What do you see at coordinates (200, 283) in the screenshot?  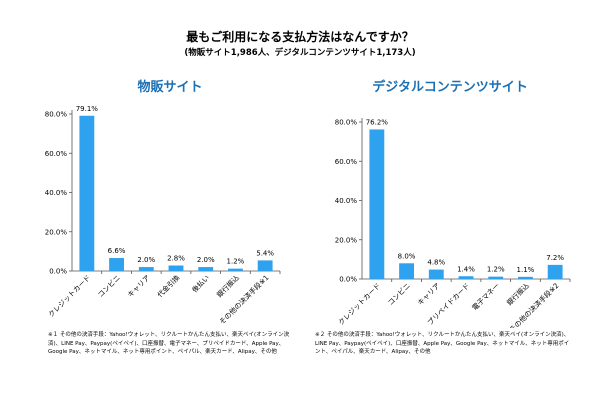 I see `x-category-label: 後払い` at bounding box center [200, 283].